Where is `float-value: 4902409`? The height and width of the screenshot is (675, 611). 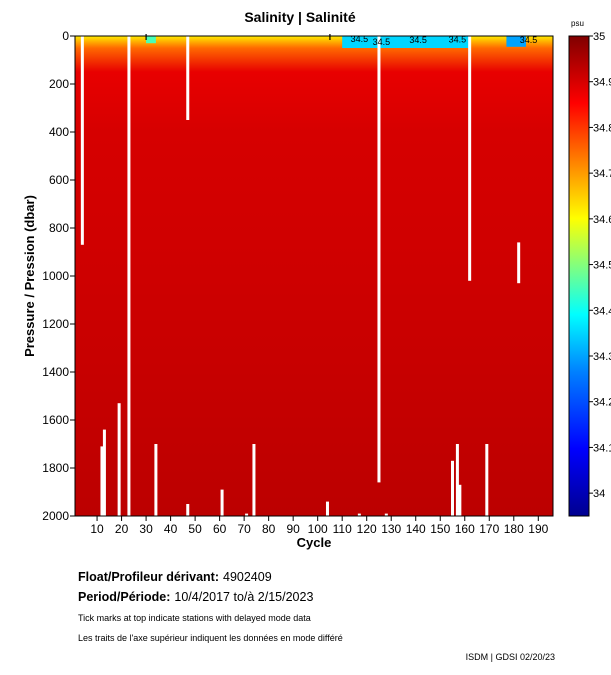
float-value: 4902409 is located at coordinates (247, 577).